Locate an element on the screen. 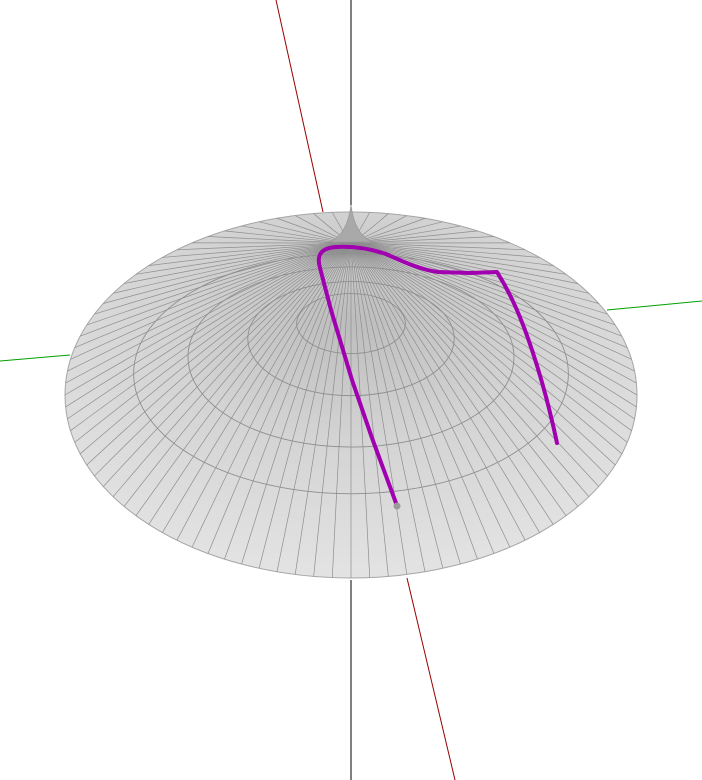  path-curve is located at coordinates (437, 374).